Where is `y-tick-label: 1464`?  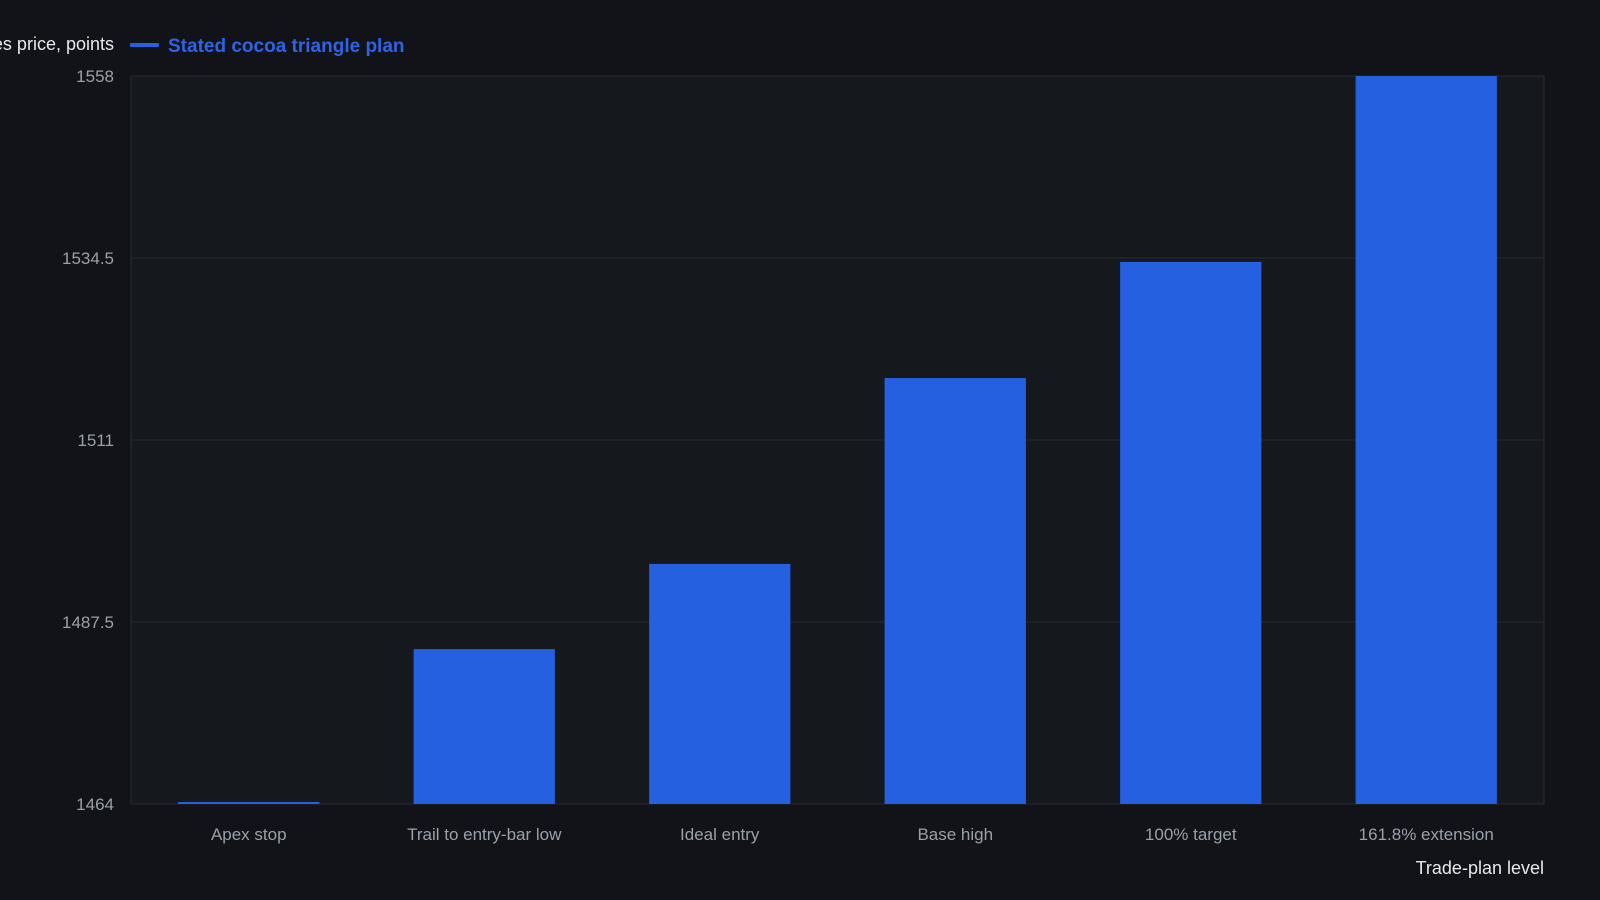
y-tick-label: 1464 is located at coordinates (95, 804).